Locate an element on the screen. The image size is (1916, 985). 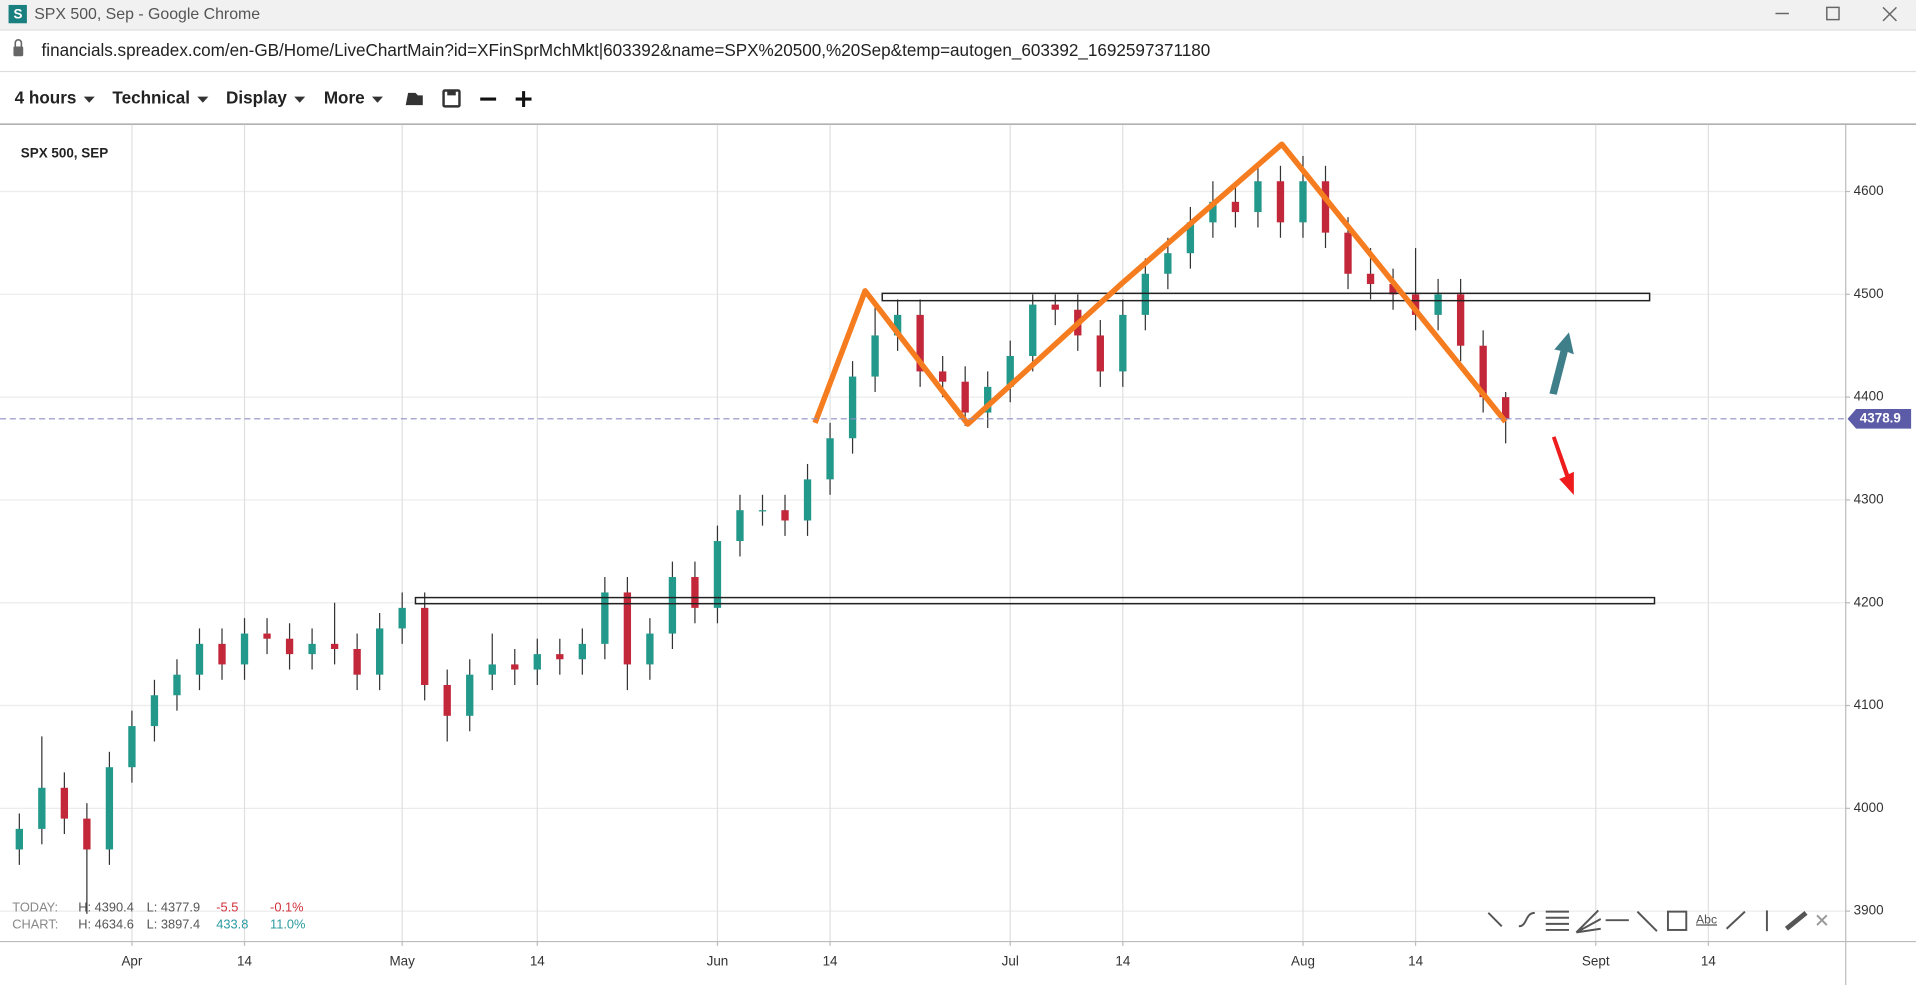
support-zone is located at coordinates (1035, 600).